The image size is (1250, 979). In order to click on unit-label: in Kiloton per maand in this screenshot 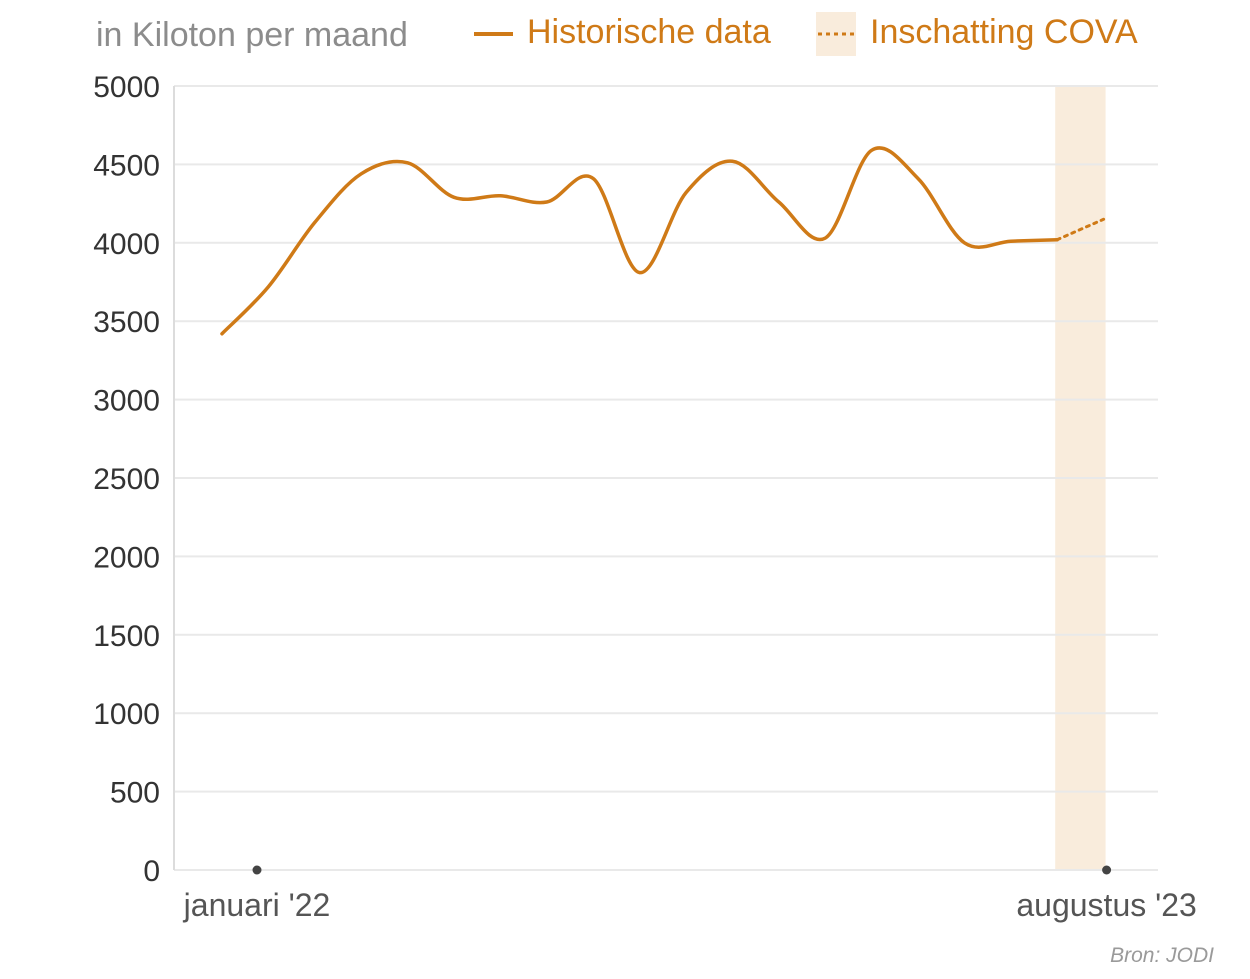, I will do `click(252, 35)`.